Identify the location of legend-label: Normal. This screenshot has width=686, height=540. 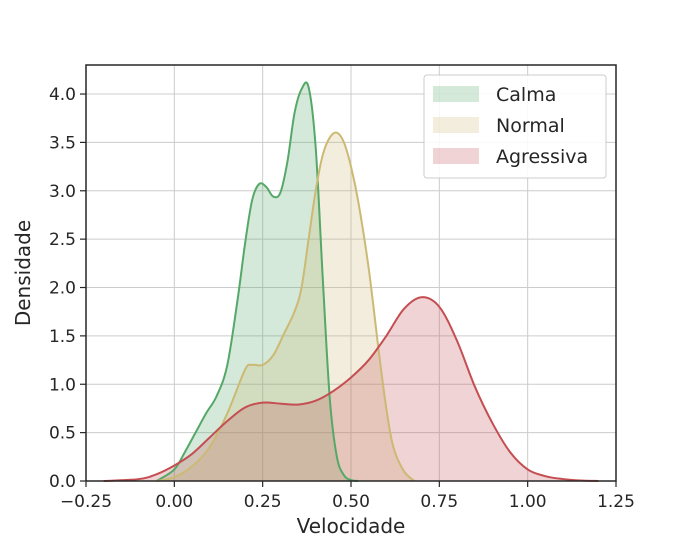
(530, 126).